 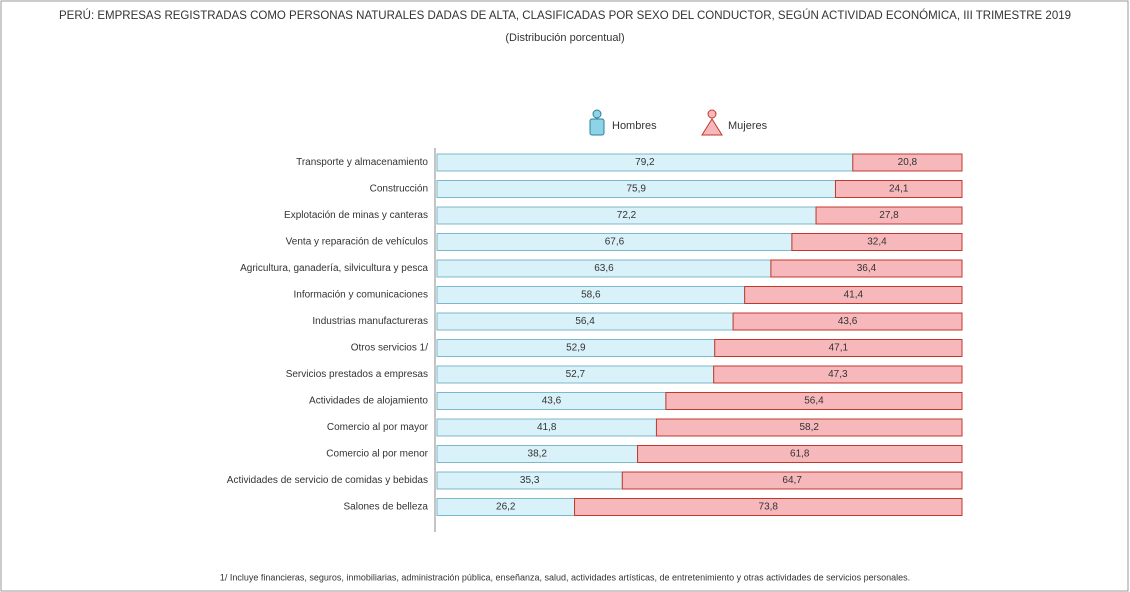 What do you see at coordinates (385, 507) in the screenshot?
I see `category-label: Salones de belleza` at bounding box center [385, 507].